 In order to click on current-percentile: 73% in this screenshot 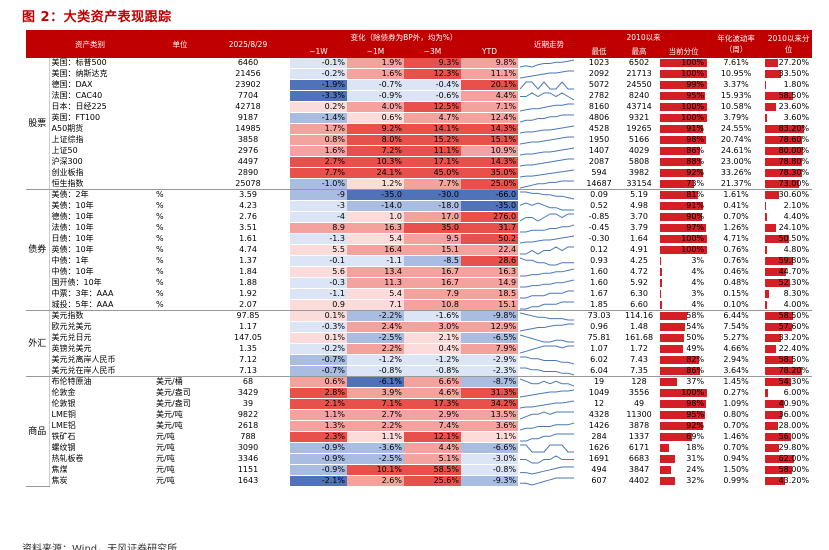, I will do `click(683, 184)`.